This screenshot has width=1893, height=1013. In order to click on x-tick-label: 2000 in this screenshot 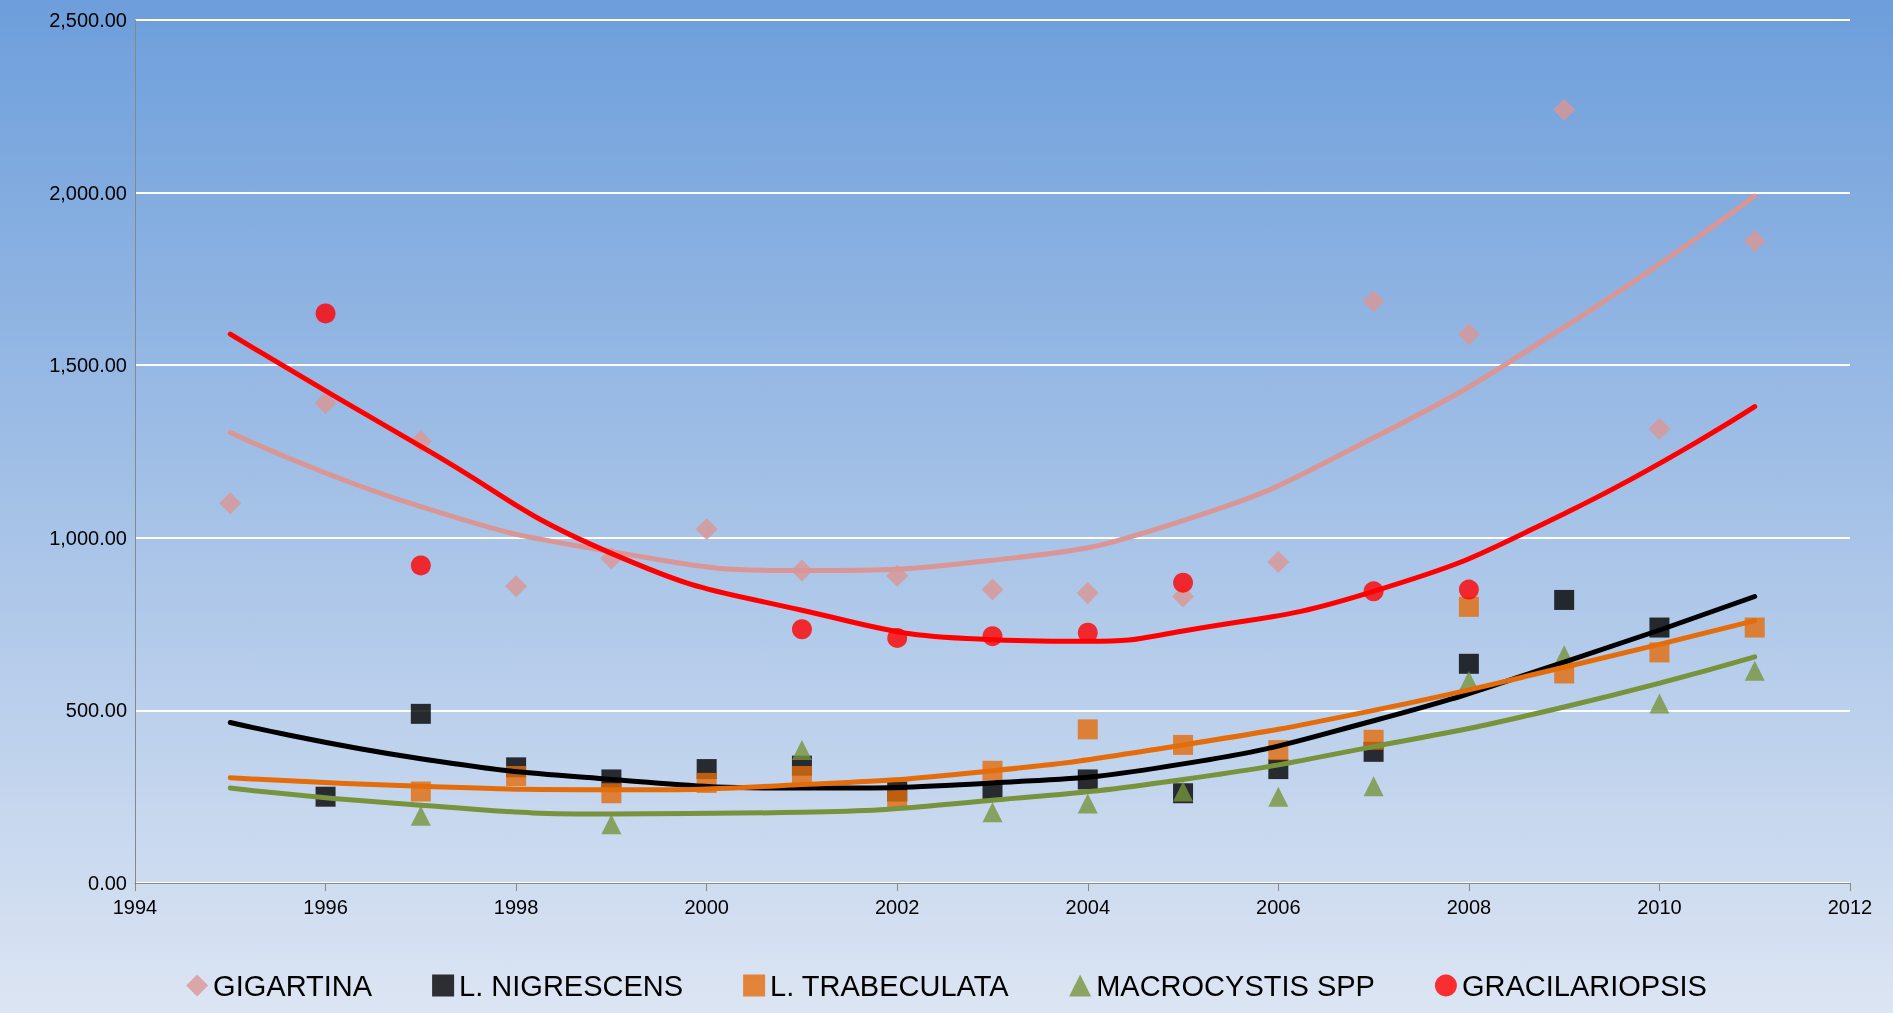, I will do `click(706, 907)`.